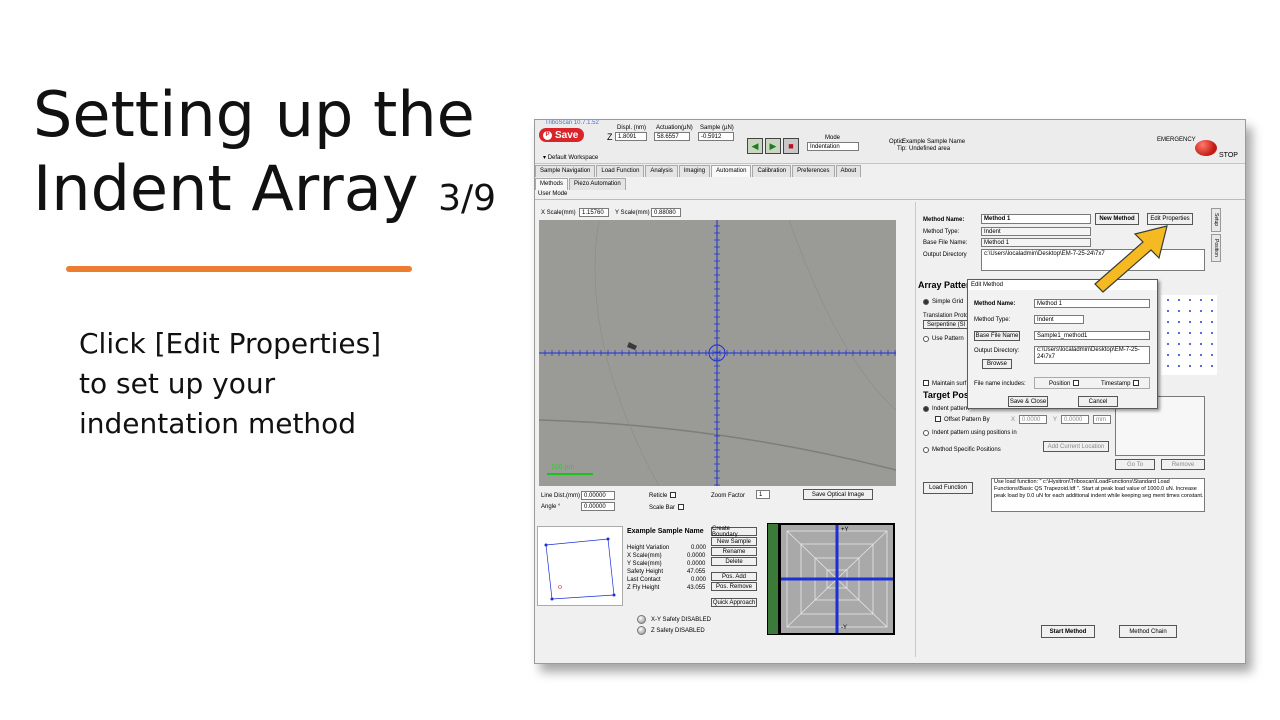 The width and height of the screenshot is (1280, 720). What do you see at coordinates (944, 384) in the screenshot?
I see `maintain-surface-label: Maintain surf` at bounding box center [944, 384].